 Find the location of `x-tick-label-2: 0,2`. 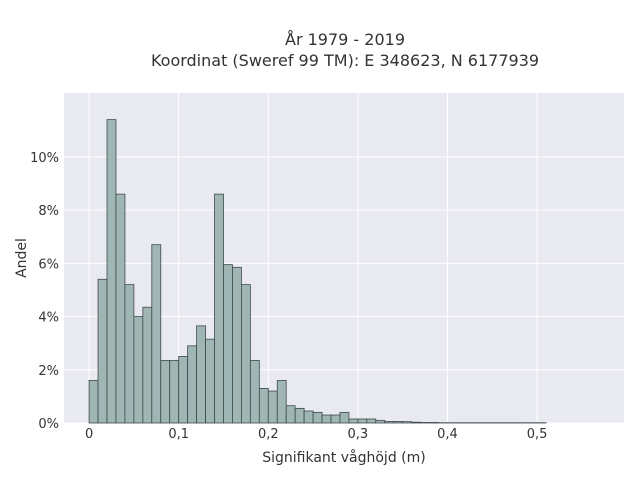

x-tick-label-2: 0,2 is located at coordinates (268, 434).